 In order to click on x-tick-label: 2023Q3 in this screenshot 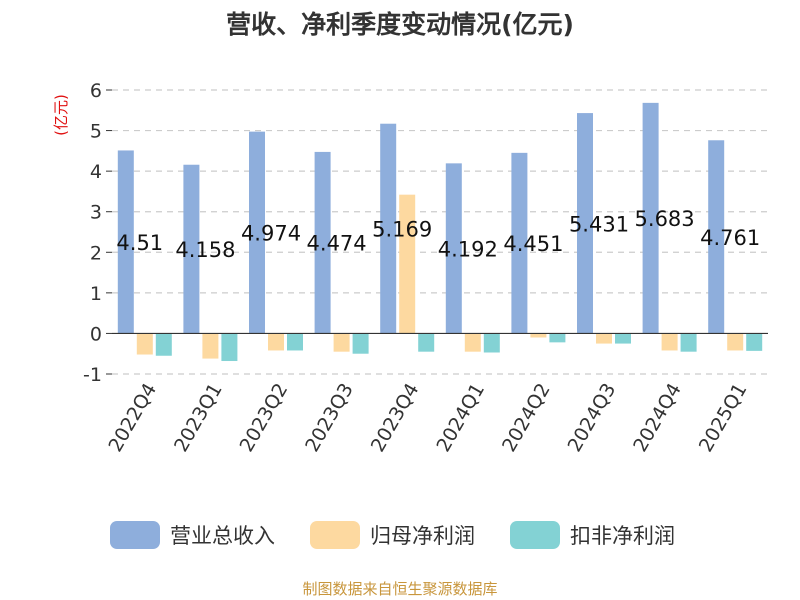, I will do `click(329, 418)`.